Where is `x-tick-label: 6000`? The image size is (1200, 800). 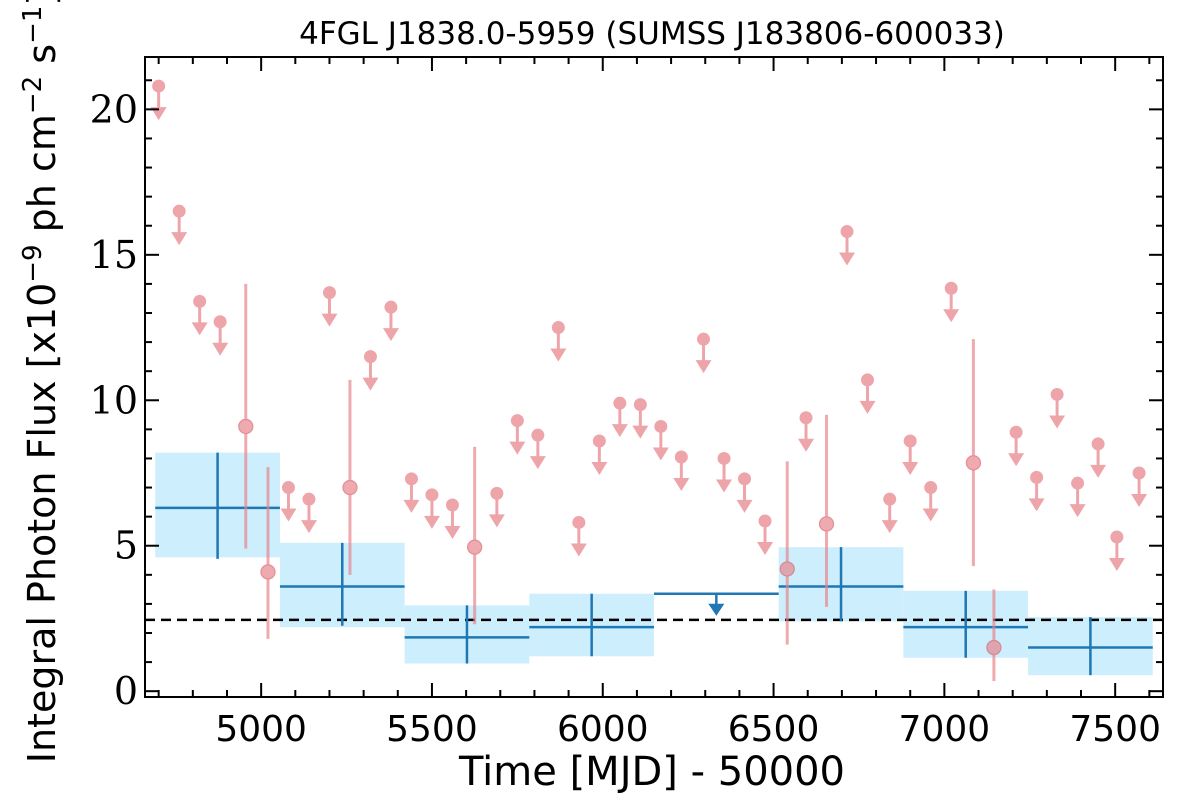
x-tick-label: 6000 is located at coordinates (603, 729).